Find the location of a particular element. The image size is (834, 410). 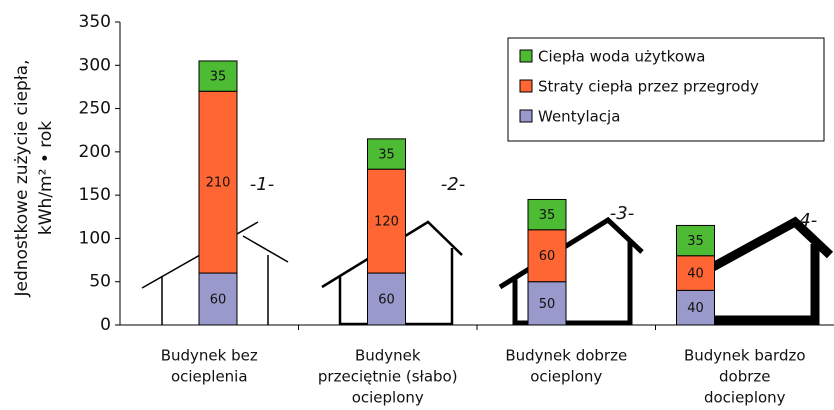

data-label: 120 is located at coordinates (386, 222).